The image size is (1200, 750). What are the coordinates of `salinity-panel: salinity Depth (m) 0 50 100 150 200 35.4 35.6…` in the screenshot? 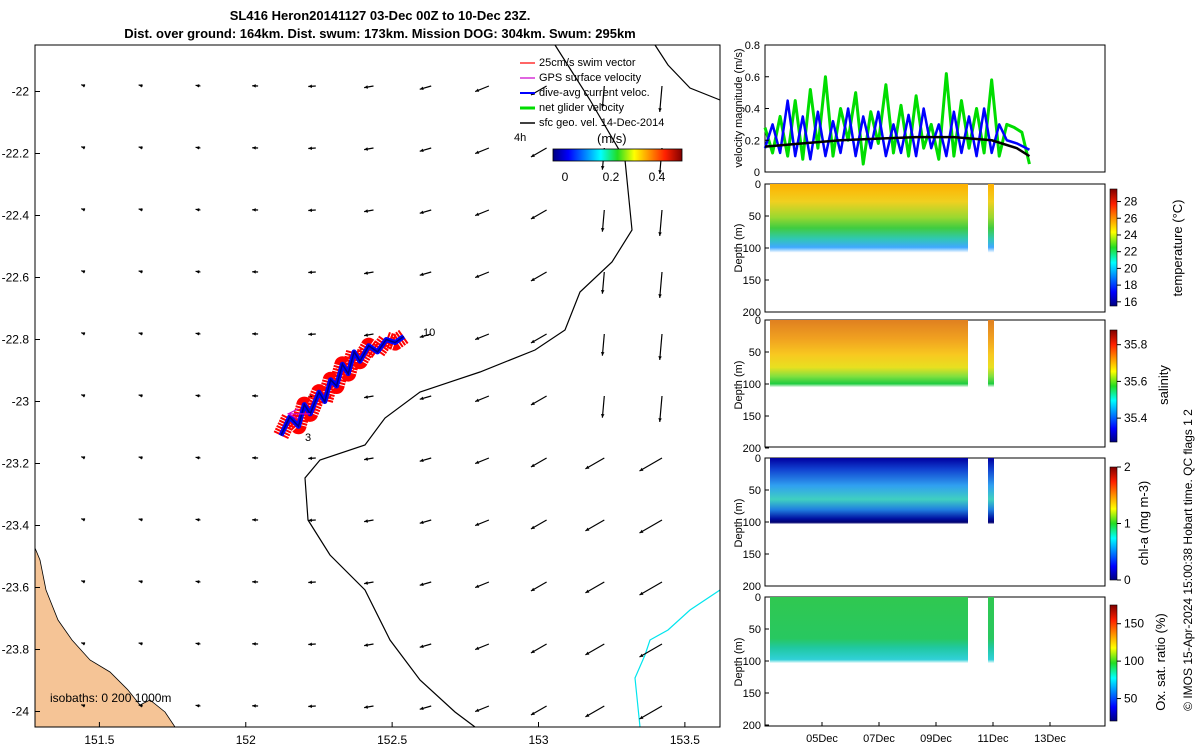 It's located at (952, 385).